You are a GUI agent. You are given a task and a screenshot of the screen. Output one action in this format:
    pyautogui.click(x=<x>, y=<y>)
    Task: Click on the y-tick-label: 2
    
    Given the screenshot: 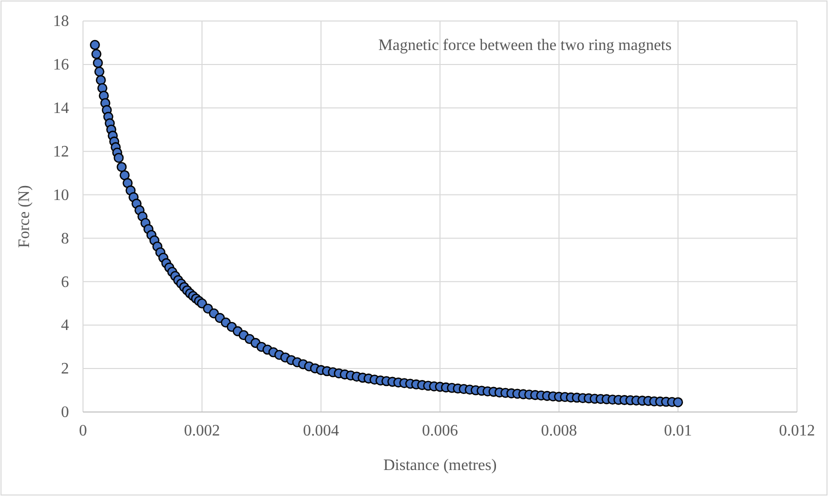 What is the action you would take?
    pyautogui.click(x=65, y=369)
    